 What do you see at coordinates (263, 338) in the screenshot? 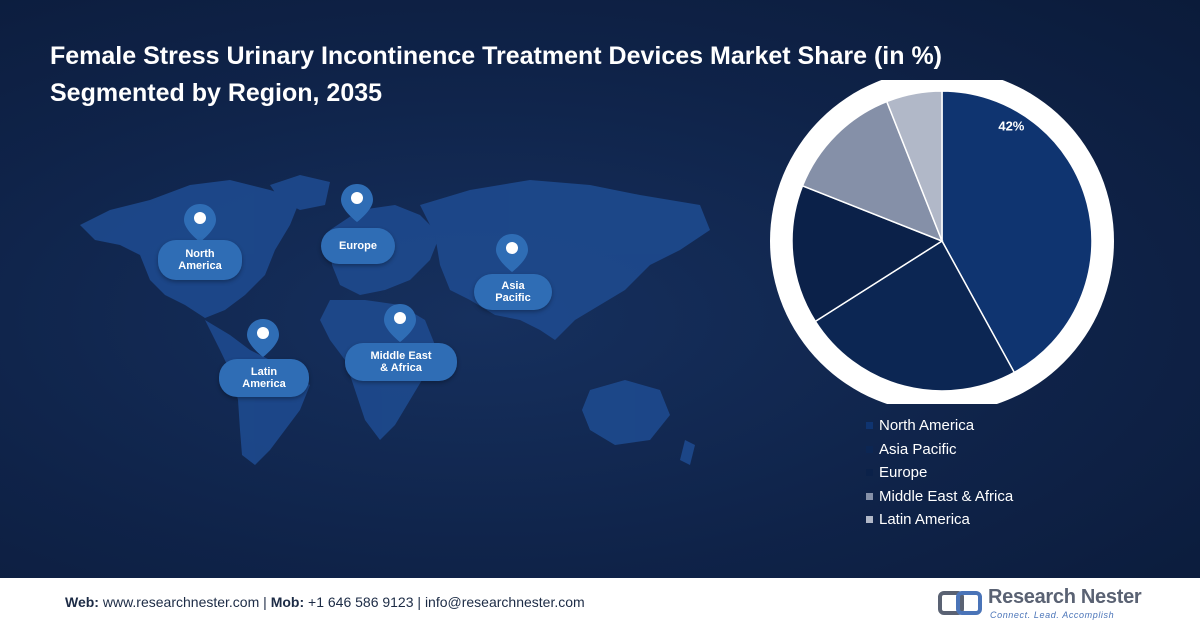
I see `pin-icon-latin-america` at bounding box center [263, 338].